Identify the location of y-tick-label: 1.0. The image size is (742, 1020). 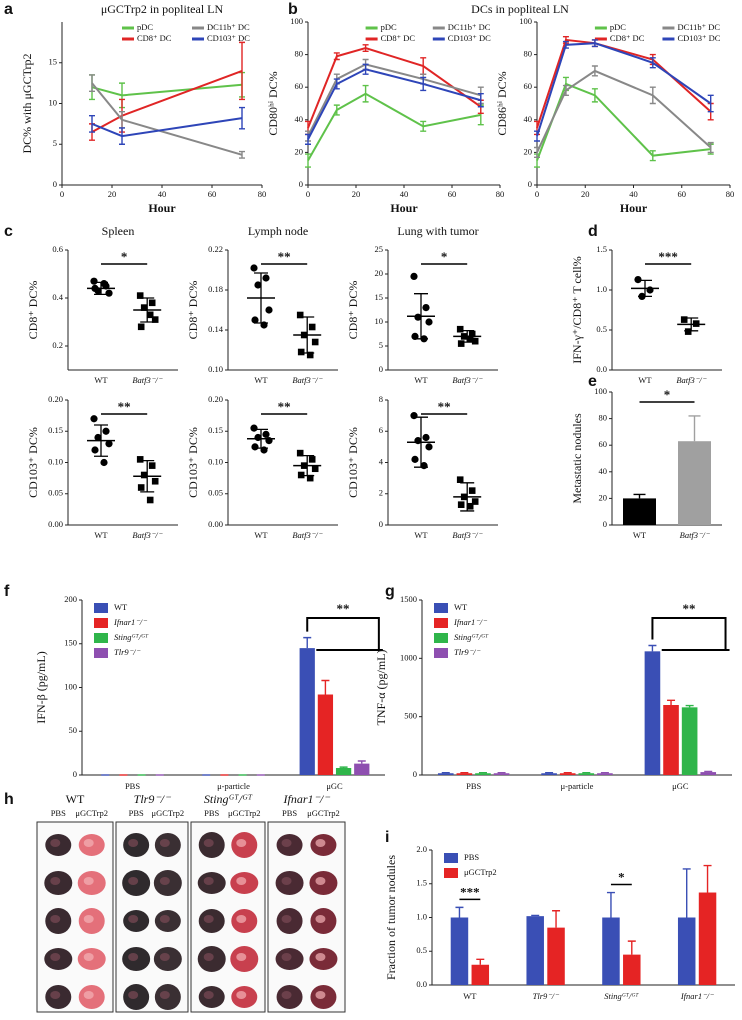
(421, 916).